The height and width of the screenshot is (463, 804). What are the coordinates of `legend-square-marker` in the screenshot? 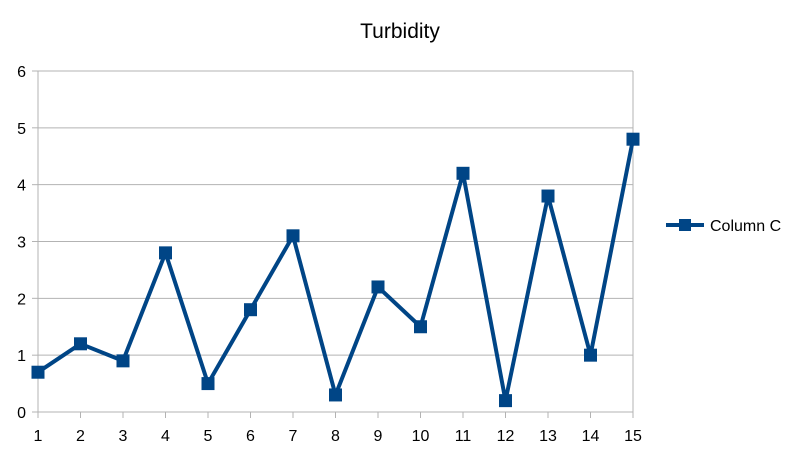 It's located at (685, 225).